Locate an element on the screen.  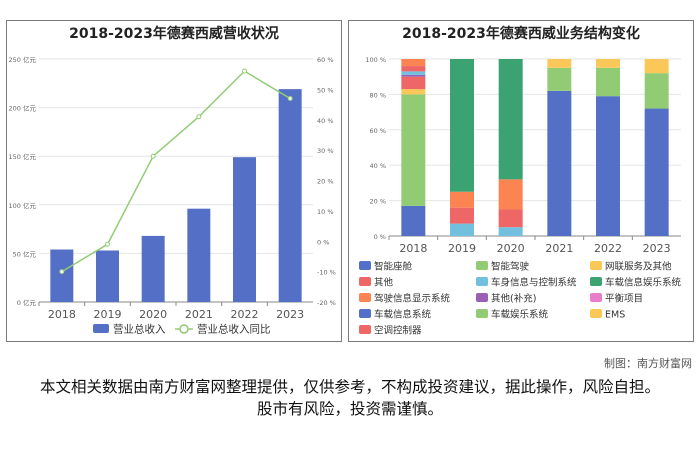
legend-label: 平衡项目 is located at coordinates (624, 299).